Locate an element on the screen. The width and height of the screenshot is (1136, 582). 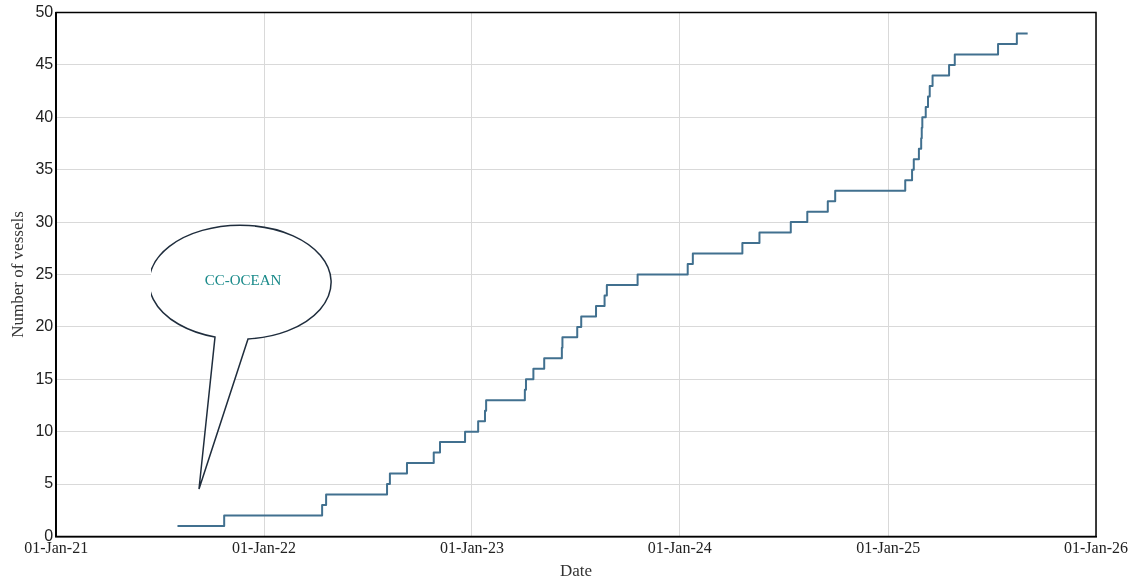
x-tick-label: 01-Jan-24 is located at coordinates (679, 548).